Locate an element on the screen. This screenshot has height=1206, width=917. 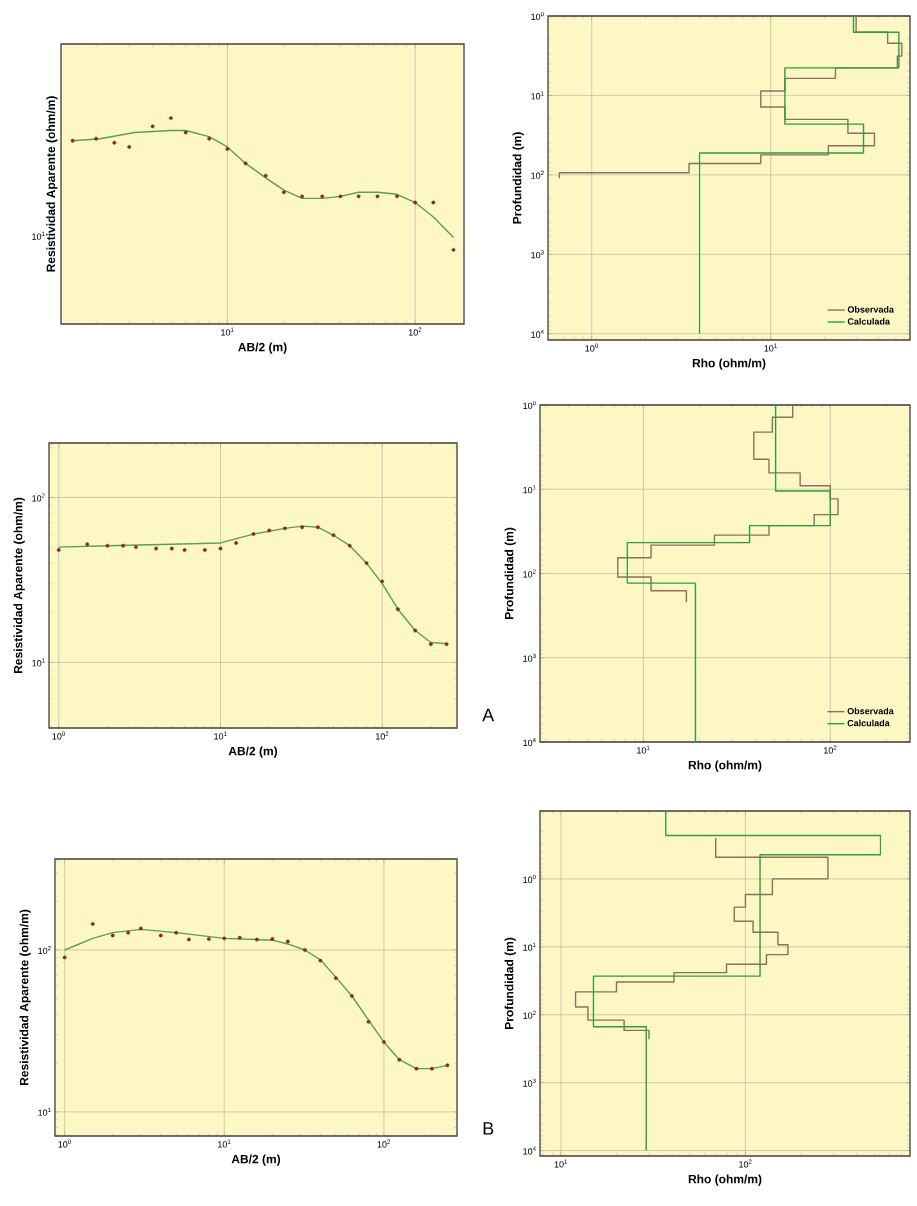
text: B is located at coordinates (488, 1128).